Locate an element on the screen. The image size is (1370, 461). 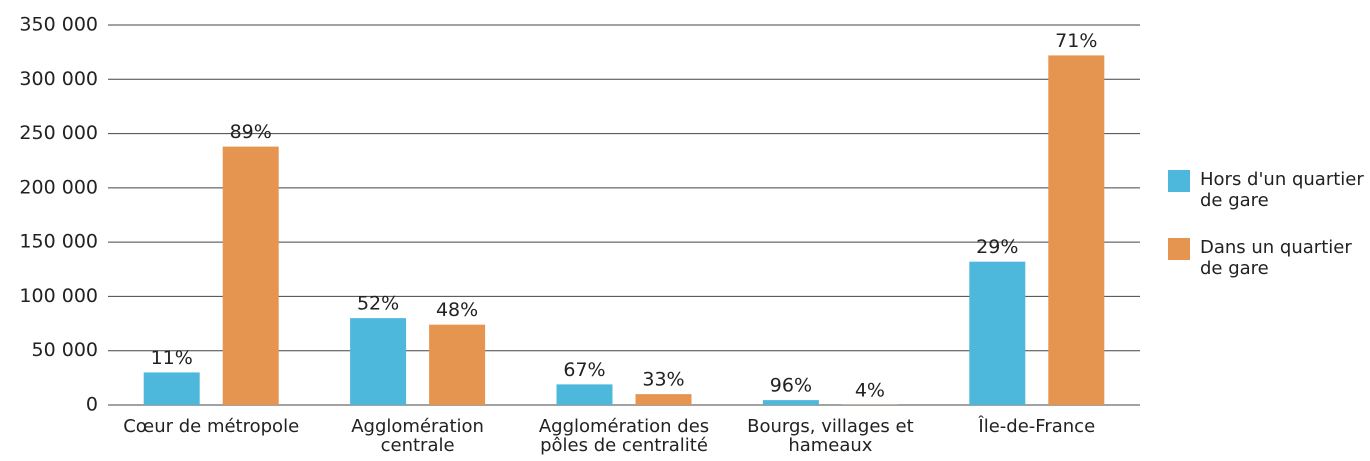
percent-label: 67% is located at coordinates (584, 370).